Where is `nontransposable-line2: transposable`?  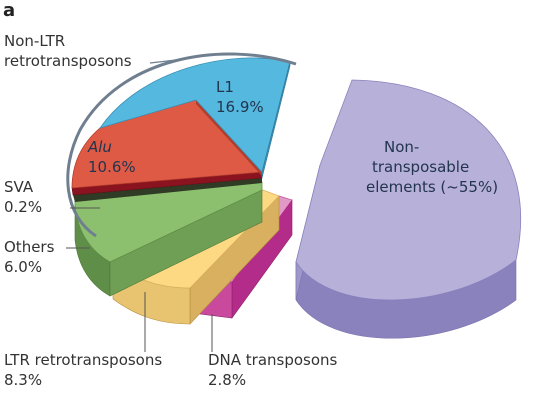 nontransposable-line2: transposable is located at coordinates (420, 167).